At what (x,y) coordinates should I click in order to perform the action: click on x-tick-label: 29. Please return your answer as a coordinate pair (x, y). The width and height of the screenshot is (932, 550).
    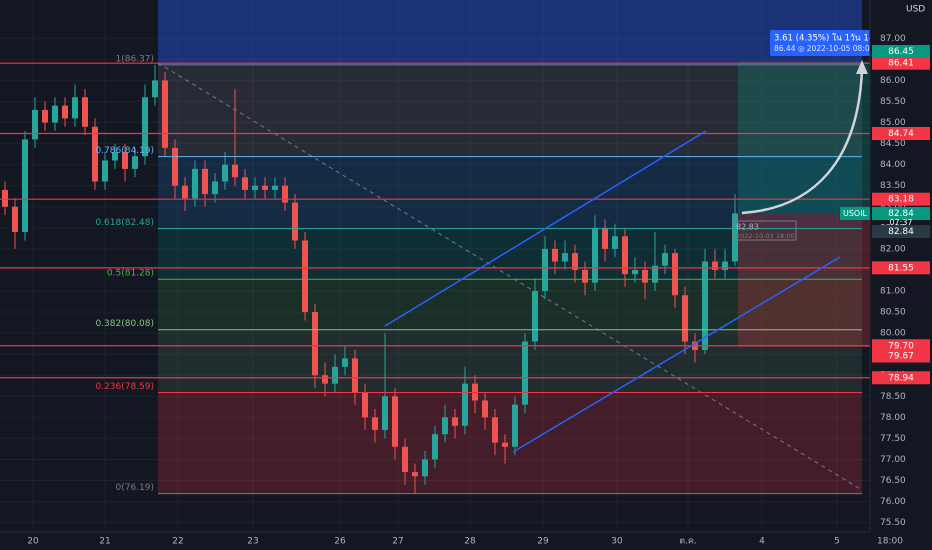
    Looking at the image, I should click on (543, 542).